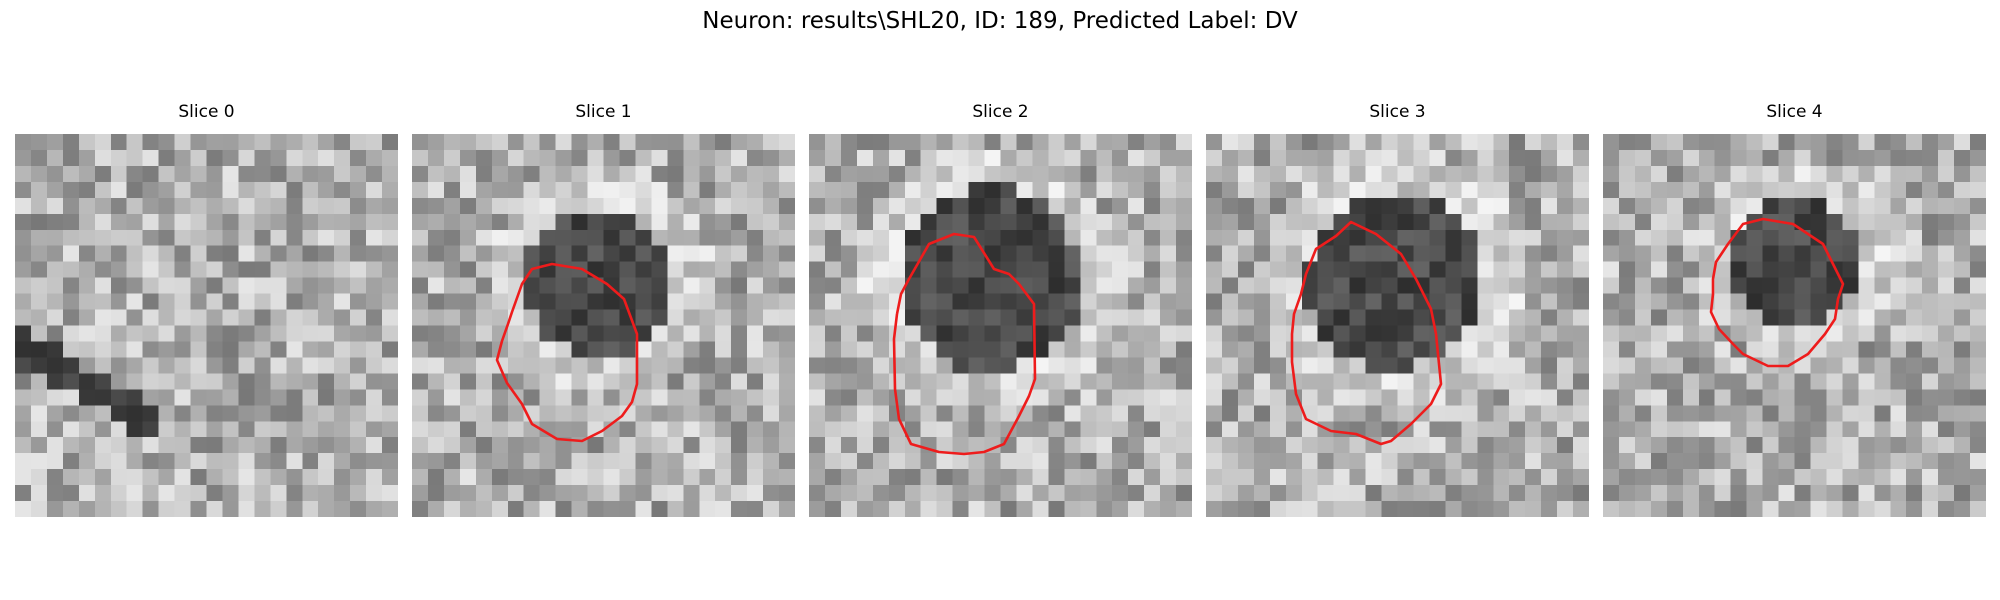 This screenshot has width=2000, height=600. What do you see at coordinates (1000, 112) in the screenshot?
I see `slice-title: Slice 2` at bounding box center [1000, 112].